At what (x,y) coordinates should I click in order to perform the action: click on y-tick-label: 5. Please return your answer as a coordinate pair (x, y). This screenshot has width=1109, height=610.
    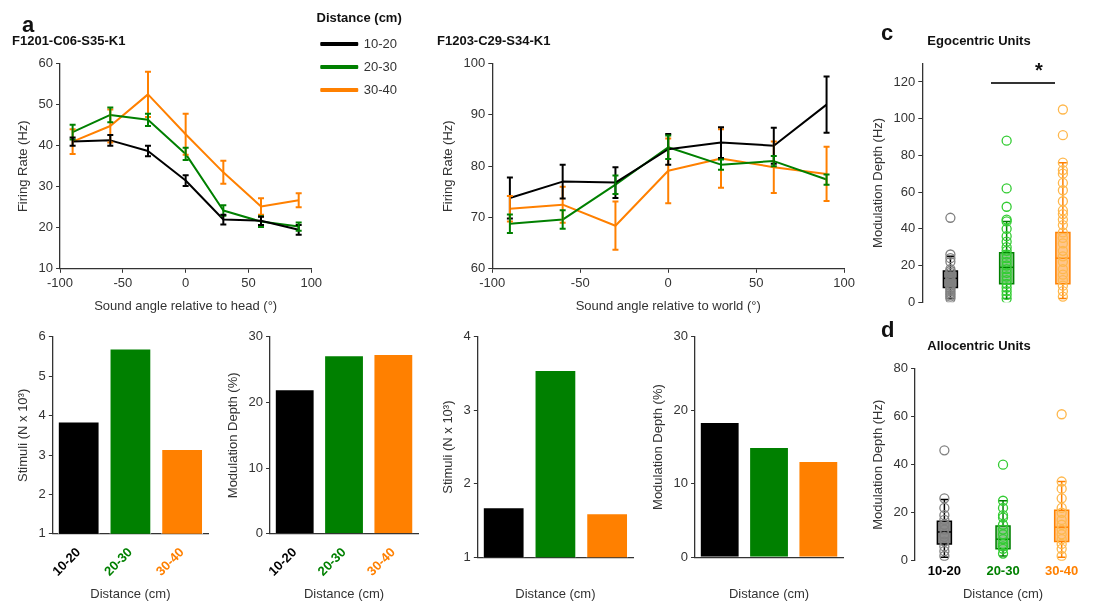
    Looking at the image, I should click on (42, 375).